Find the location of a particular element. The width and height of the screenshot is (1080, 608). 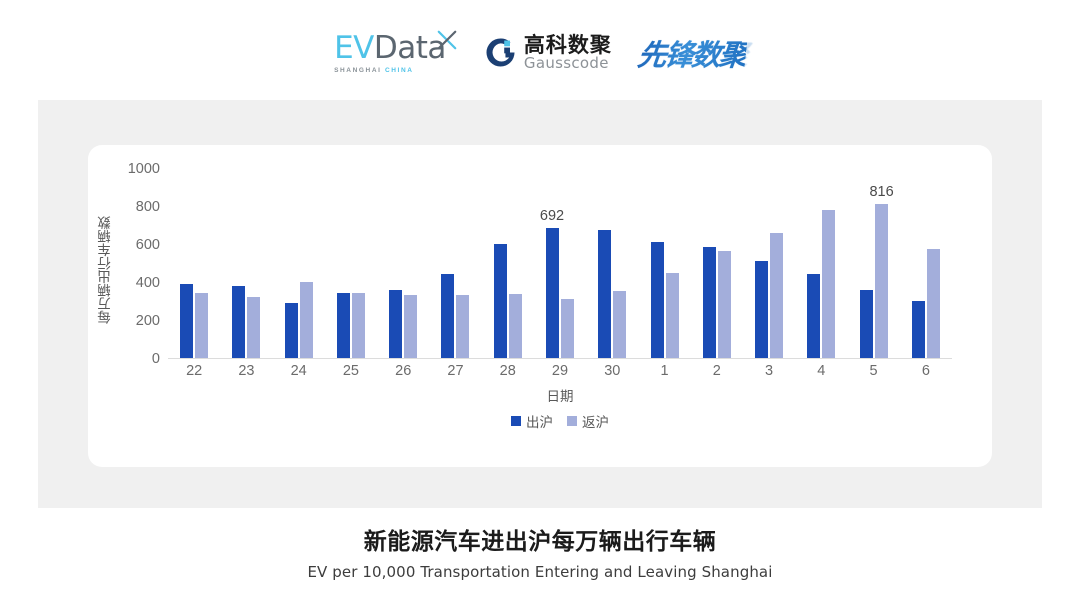

bar-group: 816 is located at coordinates (873, 264).